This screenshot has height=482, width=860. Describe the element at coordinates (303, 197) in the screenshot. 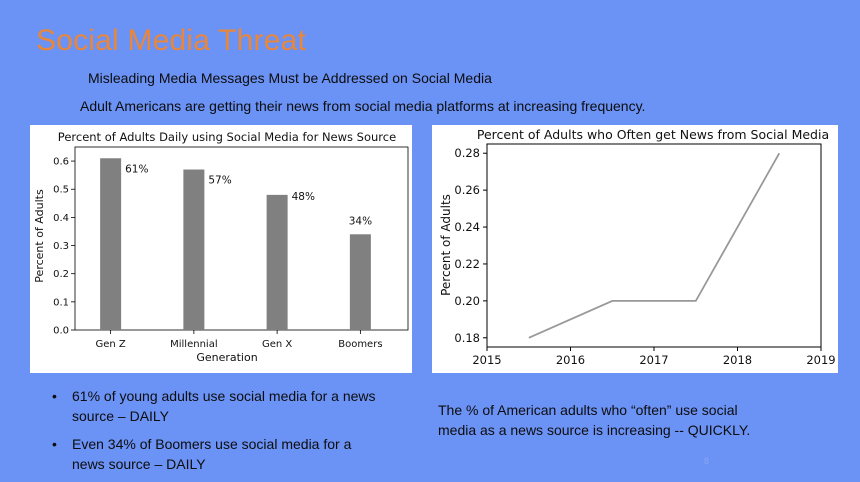

I see `bar-data-label: 48%` at that location.